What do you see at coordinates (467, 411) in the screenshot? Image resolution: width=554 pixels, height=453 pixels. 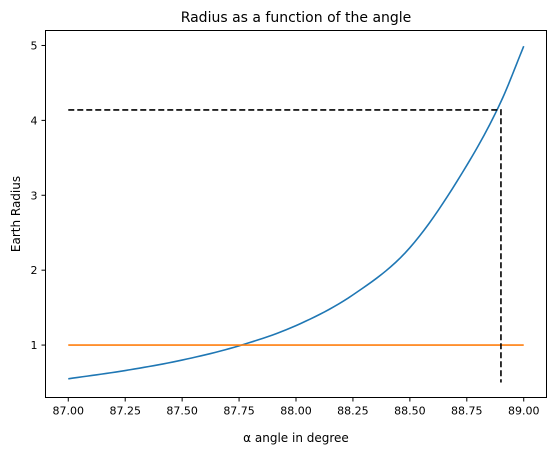 I see `x-tick-label: 88.75` at bounding box center [467, 411].